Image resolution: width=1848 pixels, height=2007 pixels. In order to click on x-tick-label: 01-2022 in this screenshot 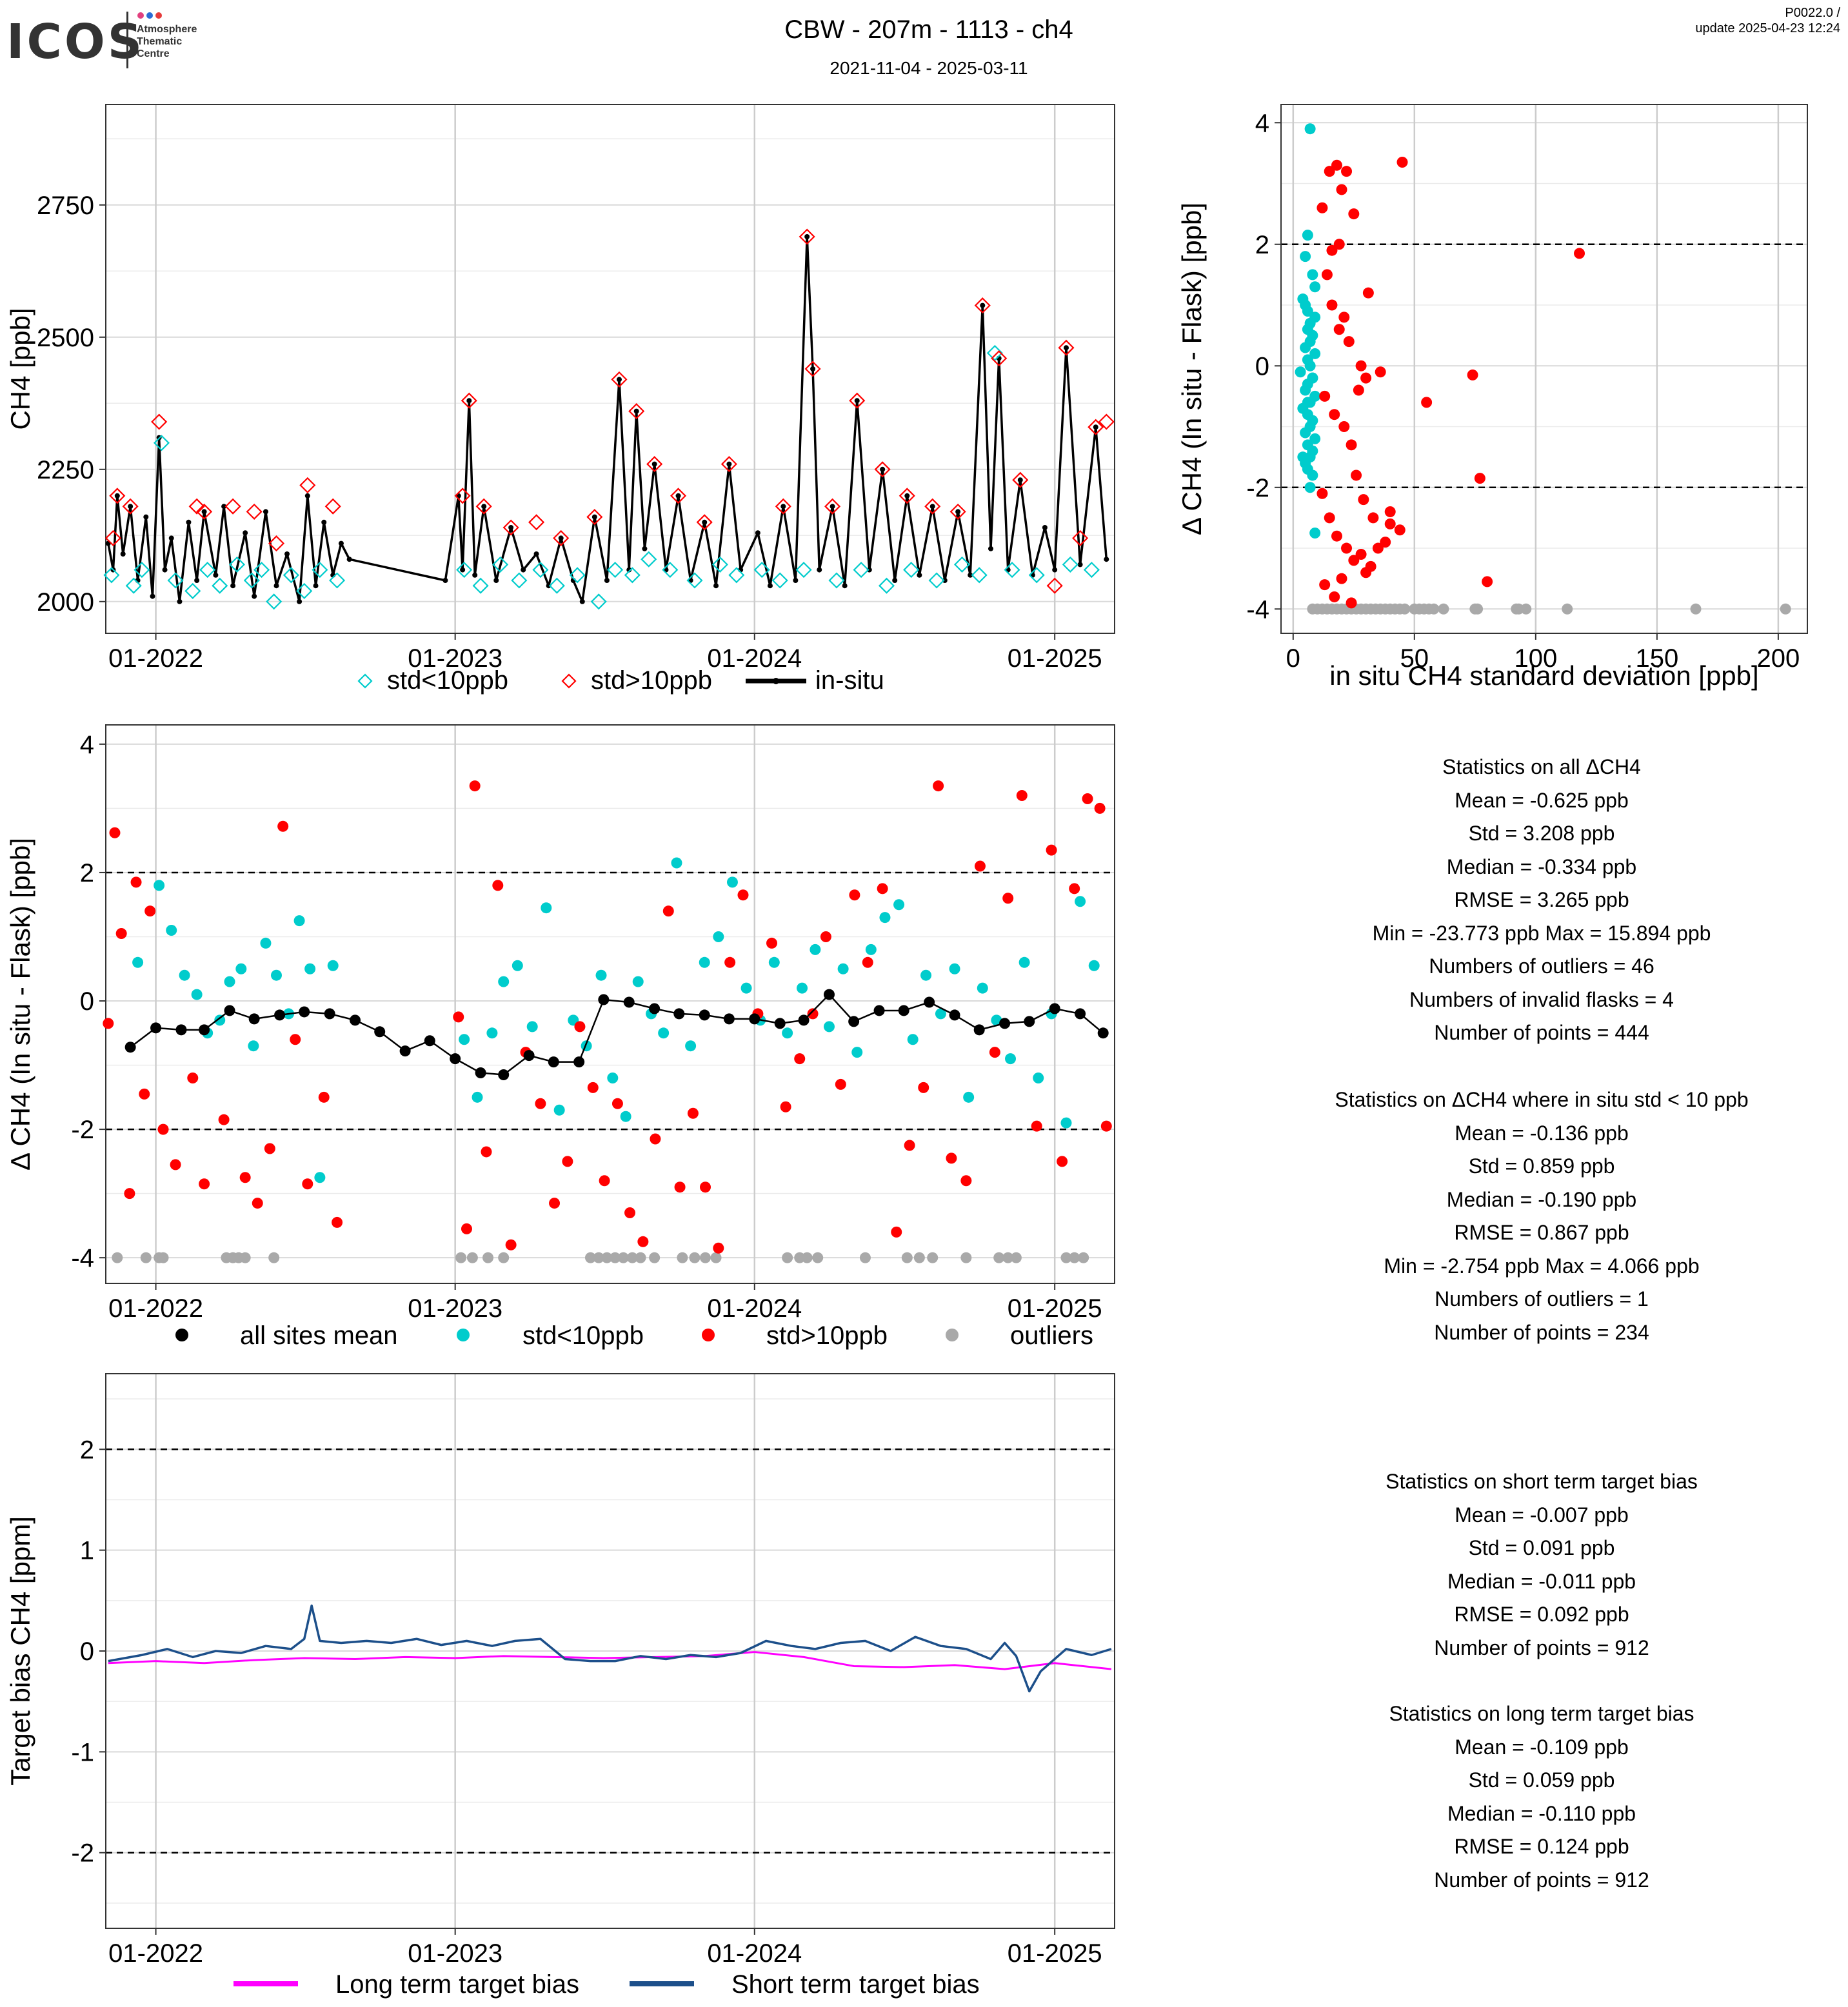, I will do `click(156, 658)`.